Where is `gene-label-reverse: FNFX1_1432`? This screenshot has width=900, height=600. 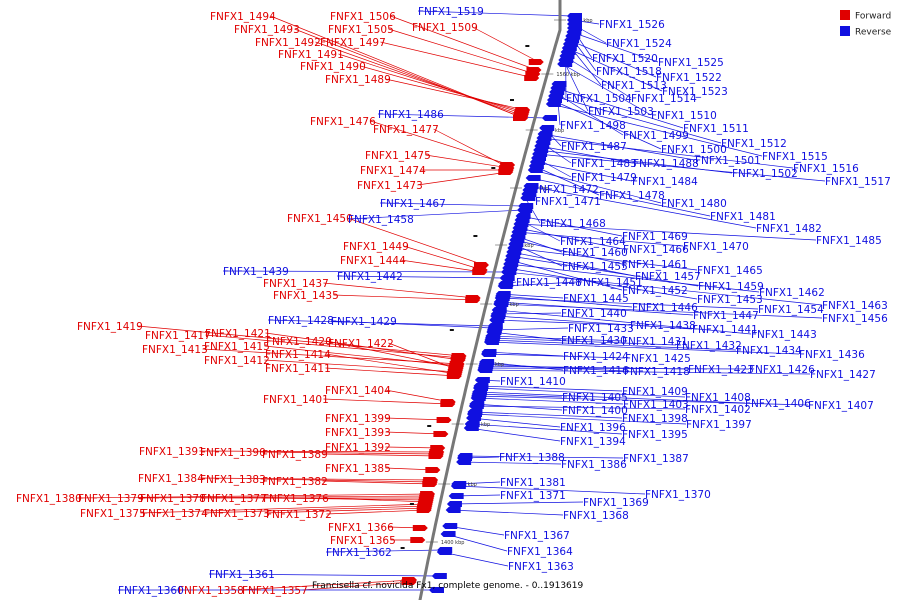 gene-label-reverse: FNFX1_1432 is located at coordinates (709, 346).